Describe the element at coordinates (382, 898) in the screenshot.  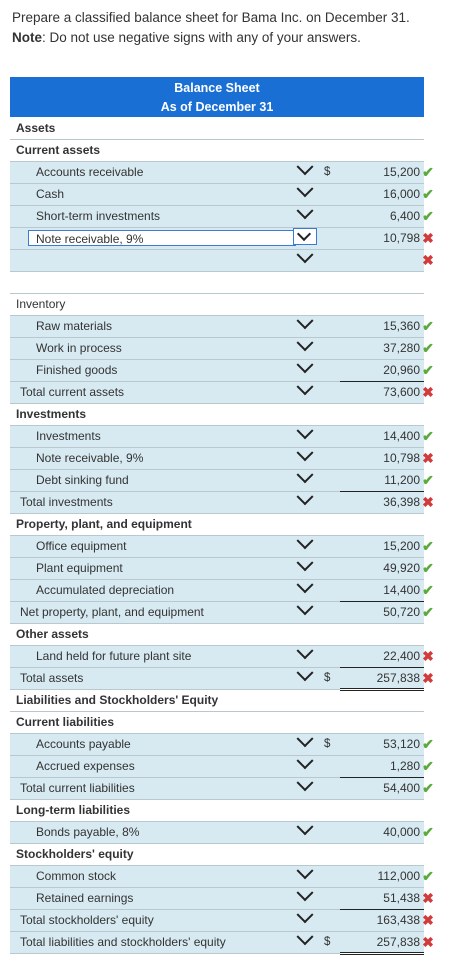
I see `amount-input: 51,438` at that location.